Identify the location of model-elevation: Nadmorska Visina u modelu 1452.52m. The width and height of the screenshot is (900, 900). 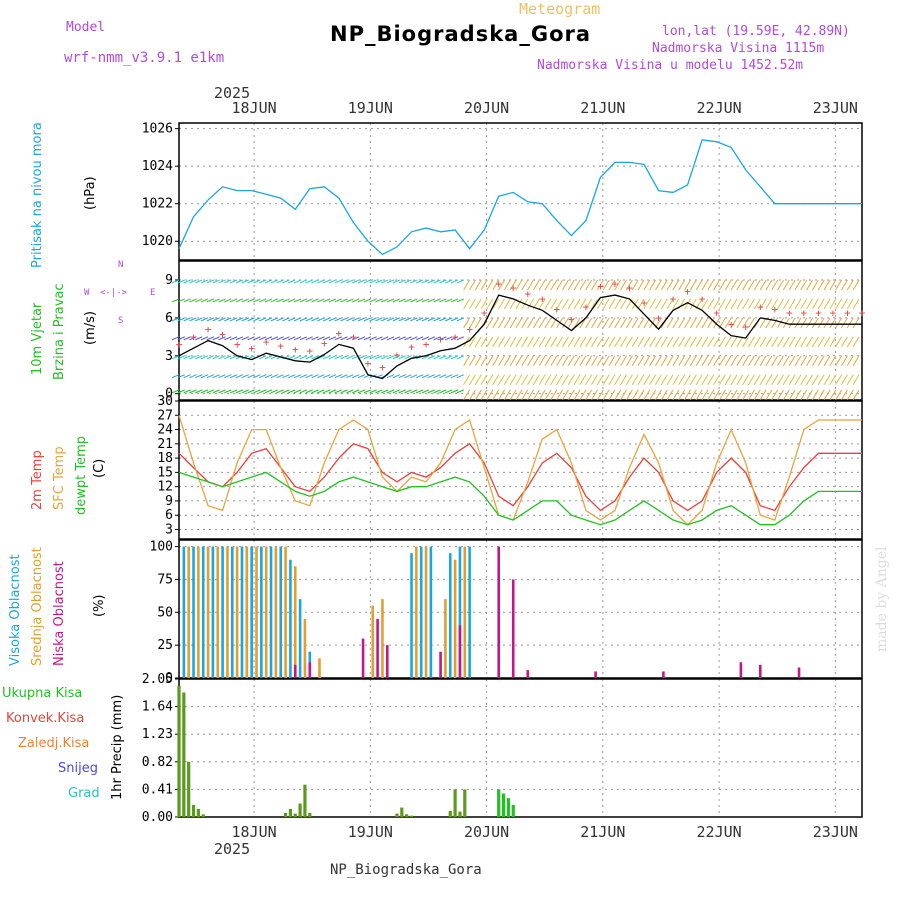
(670, 65).